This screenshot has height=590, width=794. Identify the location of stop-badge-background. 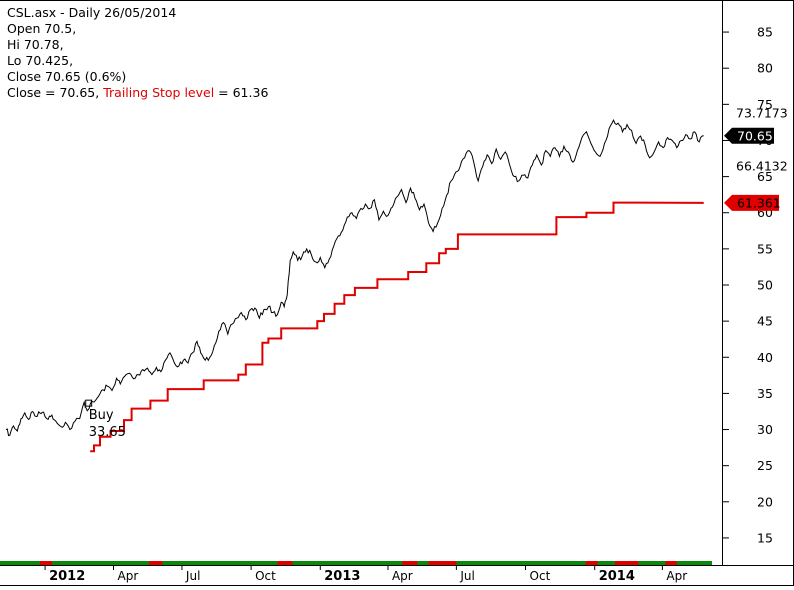
(751, 202).